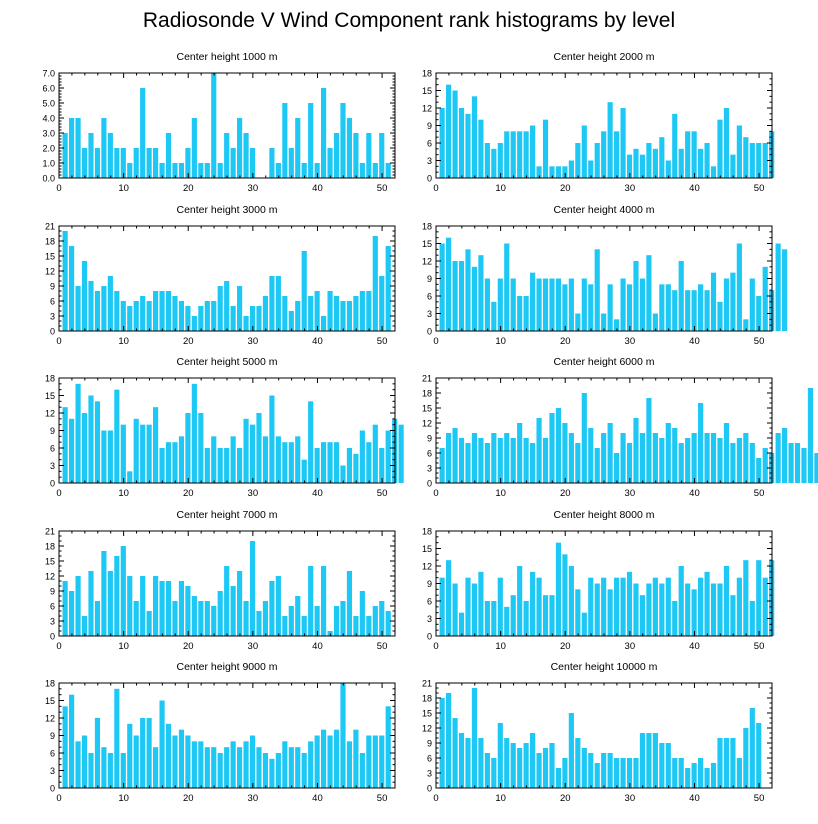 This screenshot has height=824, width=818. I want to click on y-tick-label: 9, so click(429, 279).